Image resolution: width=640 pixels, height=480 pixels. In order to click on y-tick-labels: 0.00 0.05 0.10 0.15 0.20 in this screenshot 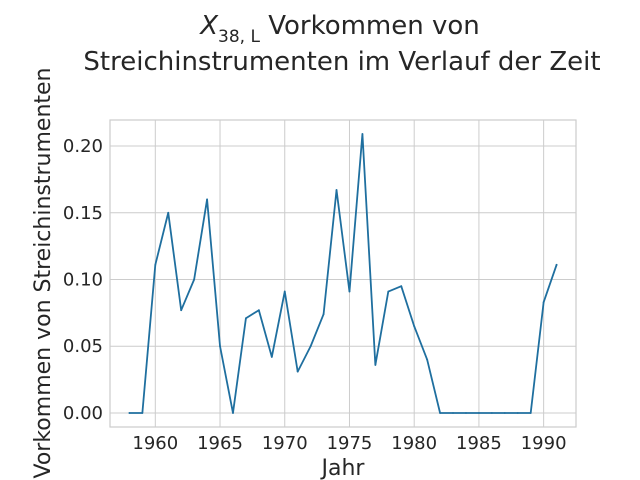, I will do `click(83, 280)`.